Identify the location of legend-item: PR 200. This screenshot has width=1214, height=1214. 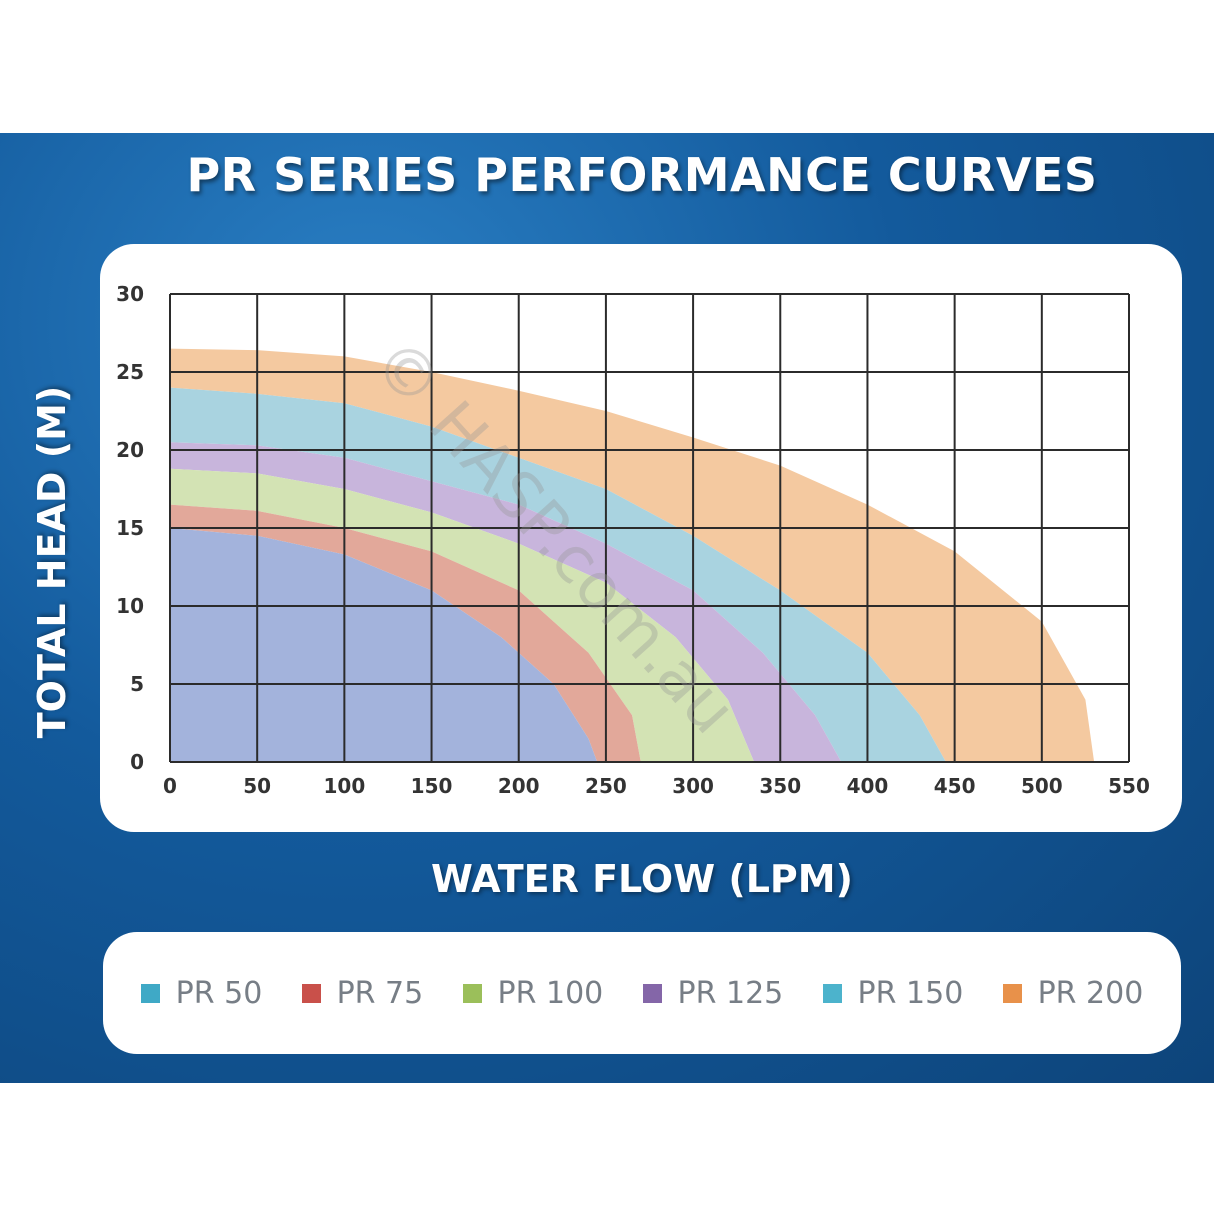
(1073, 993).